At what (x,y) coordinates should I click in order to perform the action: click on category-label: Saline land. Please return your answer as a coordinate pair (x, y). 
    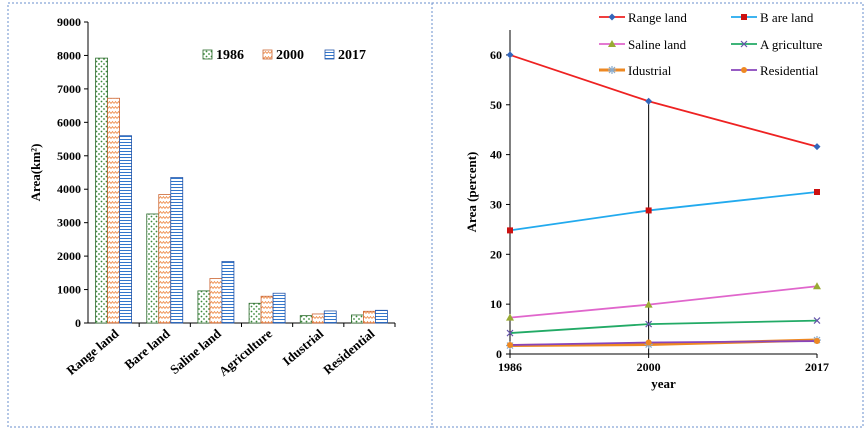
    Looking at the image, I should click on (196, 351).